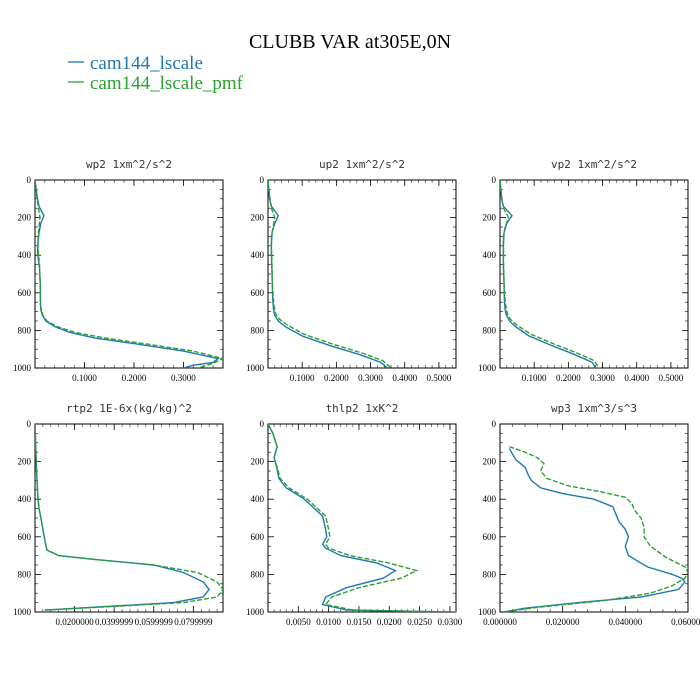  I want to click on x-tick-label: 0.0050, so click(298, 622).